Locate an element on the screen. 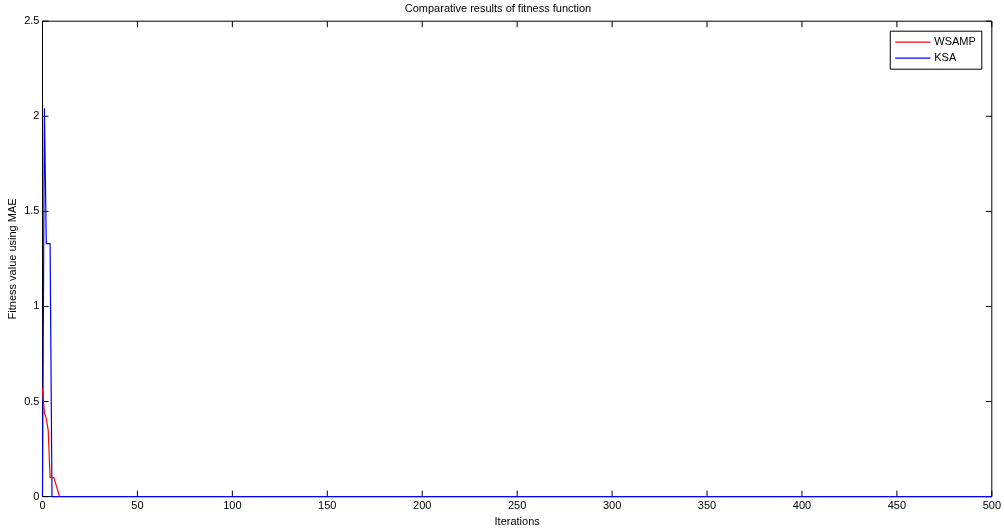 Image resolution: width=1004 pixels, height=529 pixels. x-tick-label: 200 is located at coordinates (422, 505).